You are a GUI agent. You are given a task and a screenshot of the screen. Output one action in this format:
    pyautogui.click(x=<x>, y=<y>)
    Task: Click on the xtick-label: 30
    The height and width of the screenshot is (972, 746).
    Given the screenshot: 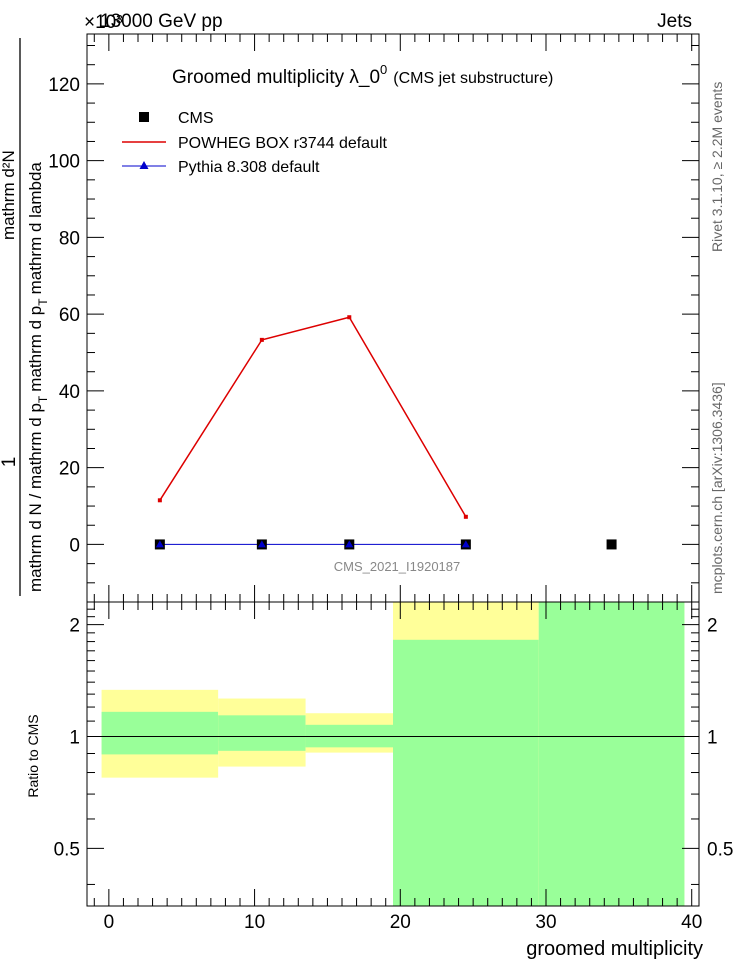 What is the action you would take?
    pyautogui.click(x=545, y=922)
    